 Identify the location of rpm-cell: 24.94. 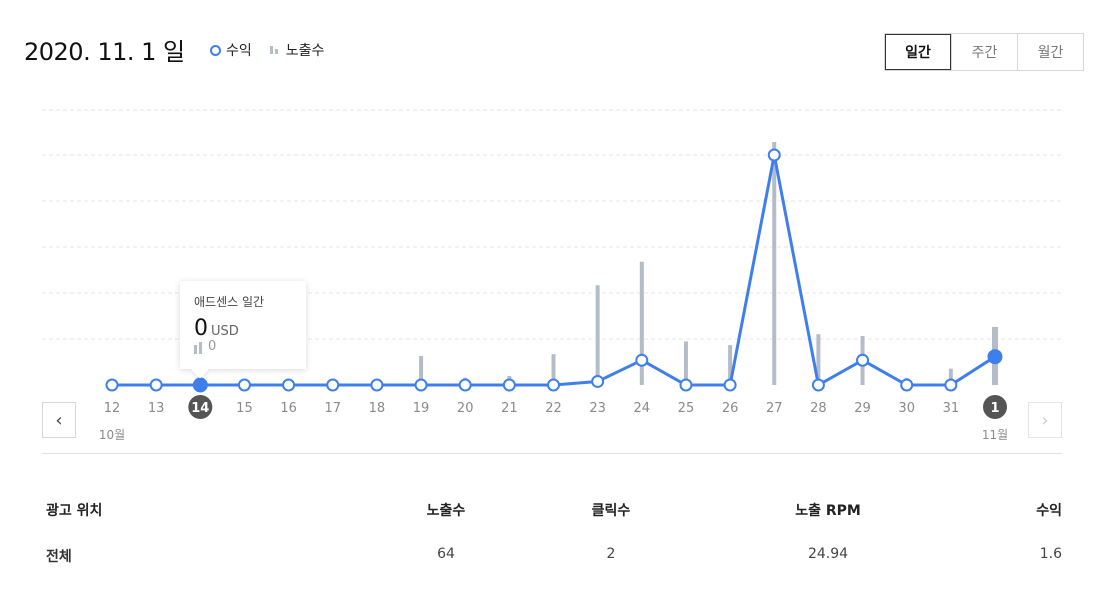
(828, 554).